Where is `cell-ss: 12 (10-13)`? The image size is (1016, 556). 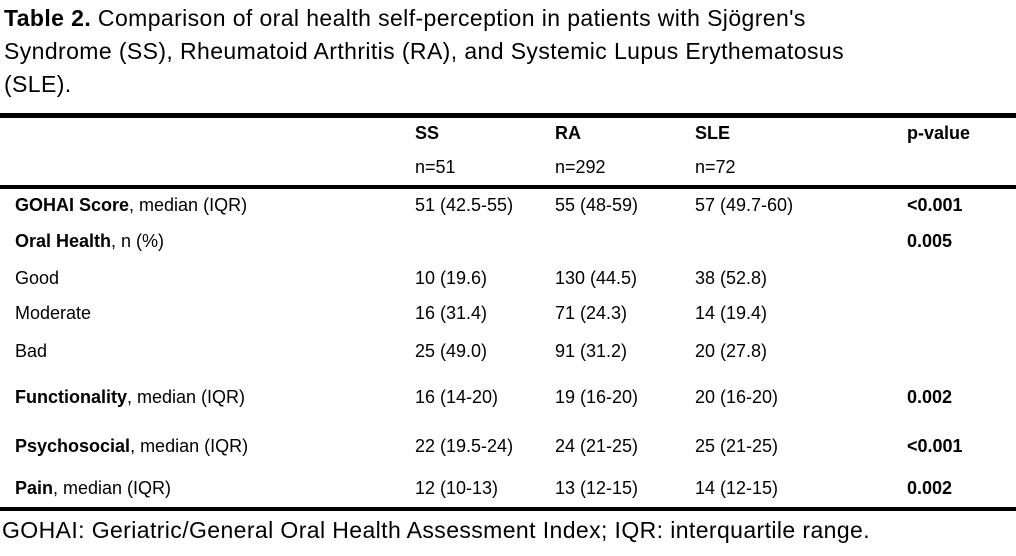 cell-ss: 12 (10-13) is located at coordinates (457, 488).